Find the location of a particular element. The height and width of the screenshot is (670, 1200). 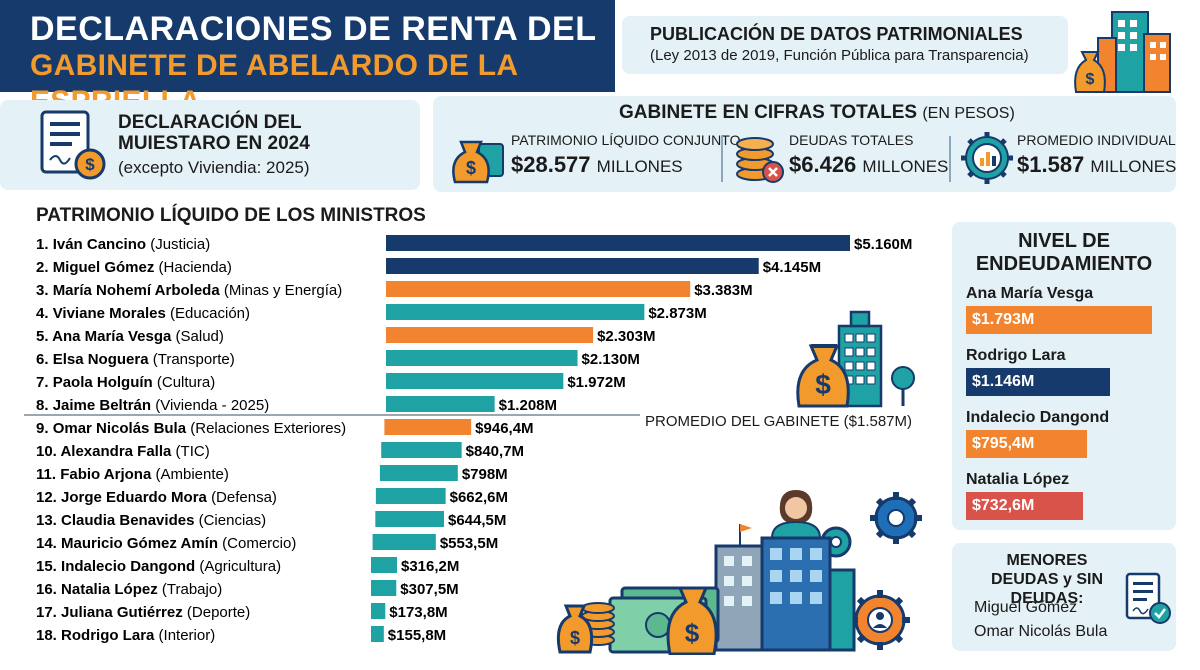

bar-category-label: 16. Natalia López (Trabajo) is located at coordinates (129, 589).